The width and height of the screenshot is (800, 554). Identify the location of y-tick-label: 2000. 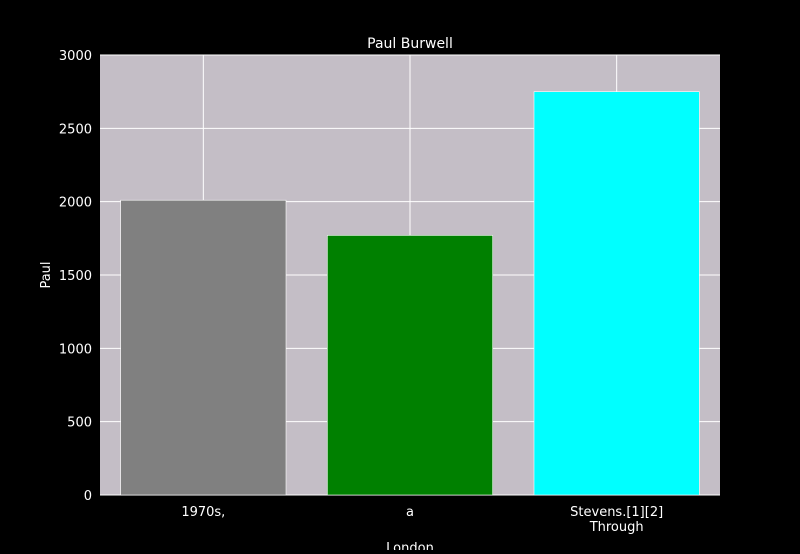
(75, 203).